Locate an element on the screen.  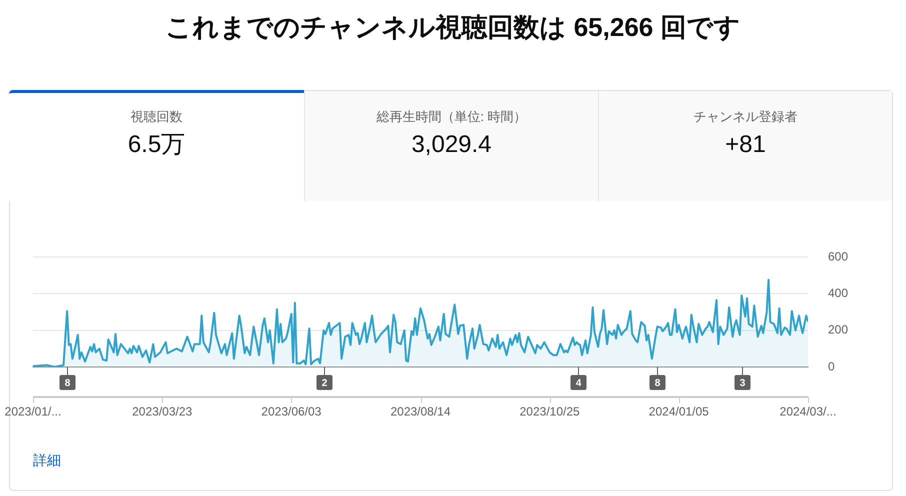
text: チャンネル登録者 is located at coordinates (746, 116).